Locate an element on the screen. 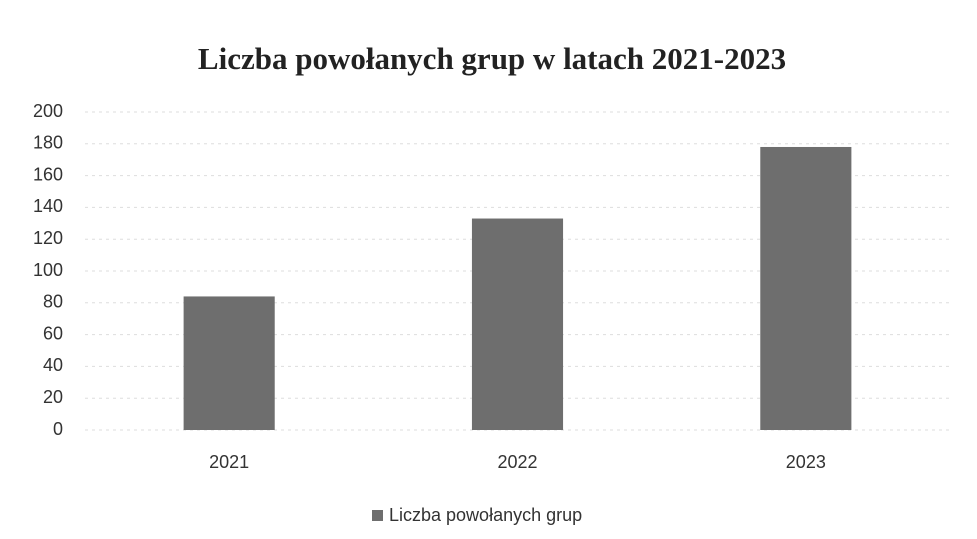 The height and width of the screenshot is (539, 977). y-tick-label: 0 is located at coordinates (58, 429).